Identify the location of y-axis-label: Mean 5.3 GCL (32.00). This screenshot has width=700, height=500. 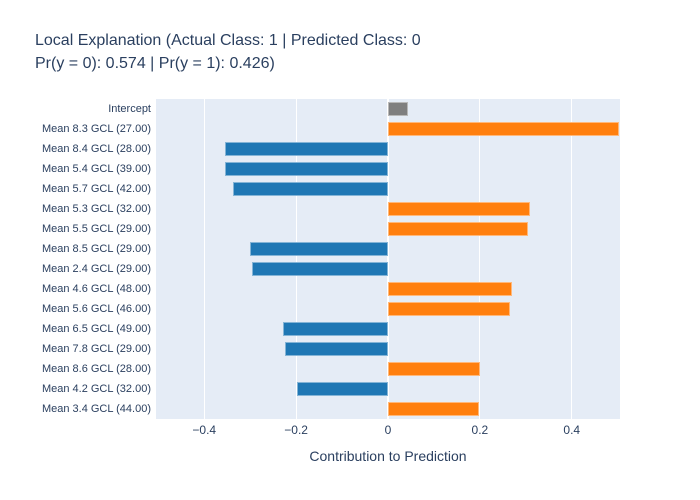
(96, 209).